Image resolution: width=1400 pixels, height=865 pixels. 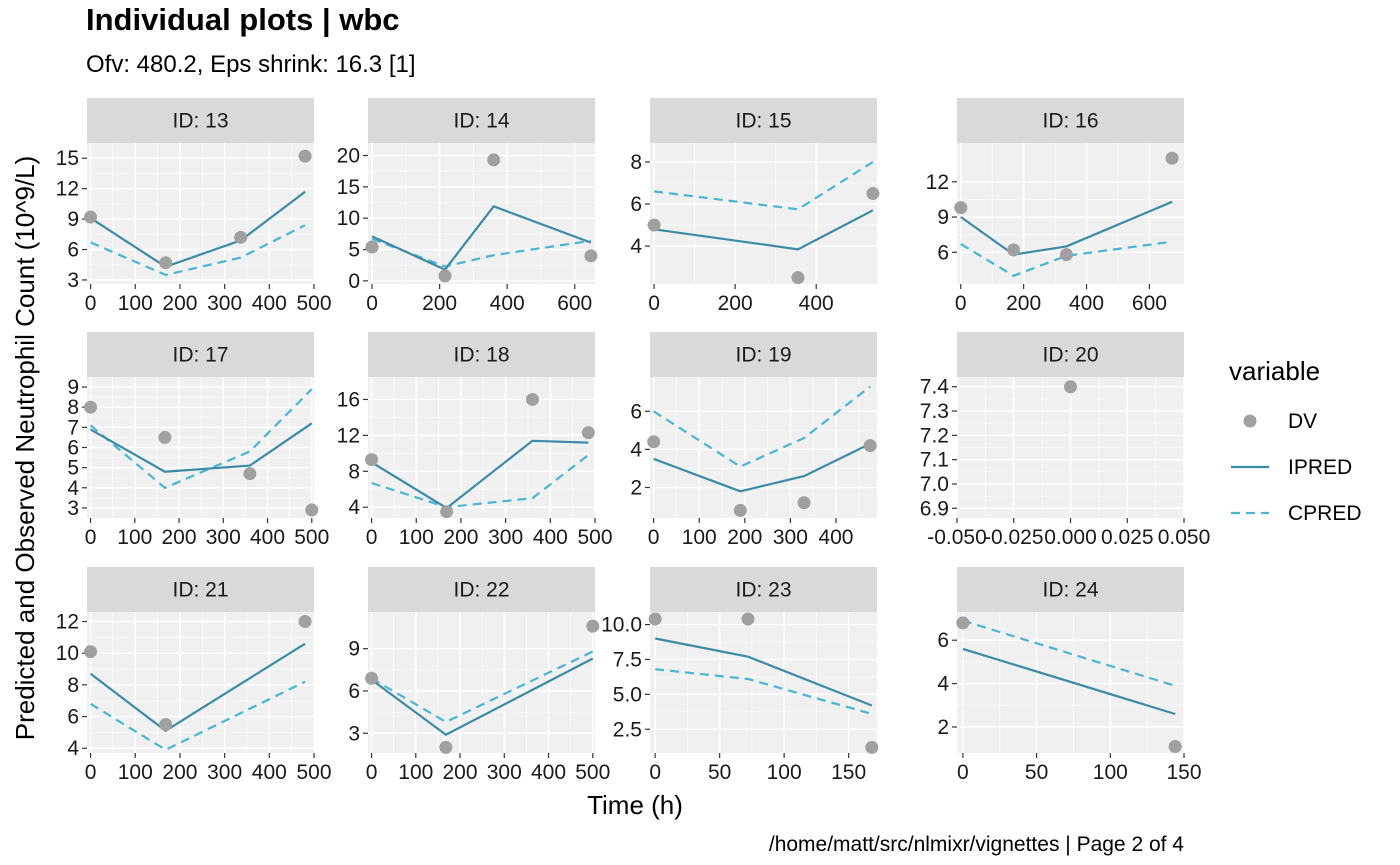 I want to click on facet-panel: ID: 19 0 100 200 300 400 2 4 6, so click(x=753, y=440).